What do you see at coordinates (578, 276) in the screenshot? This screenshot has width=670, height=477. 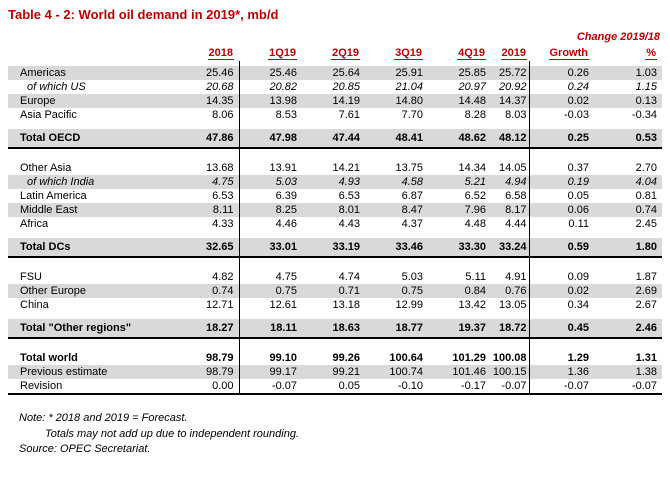 I see `cell-Growth: 0.09` at bounding box center [578, 276].